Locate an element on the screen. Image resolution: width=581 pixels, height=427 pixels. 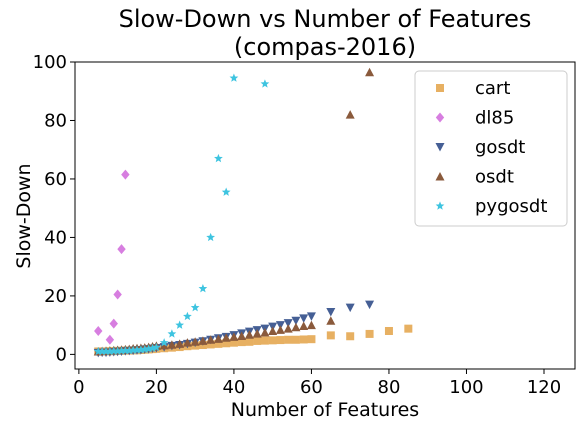
x-axis-label: Number of Features is located at coordinates (325, 410).